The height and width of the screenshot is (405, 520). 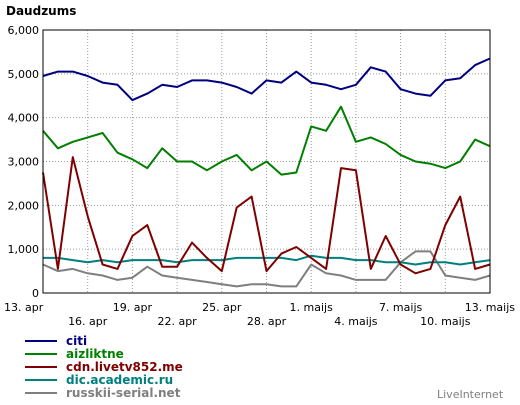 I want to click on y-tick-label: 0, so click(x=35, y=293).